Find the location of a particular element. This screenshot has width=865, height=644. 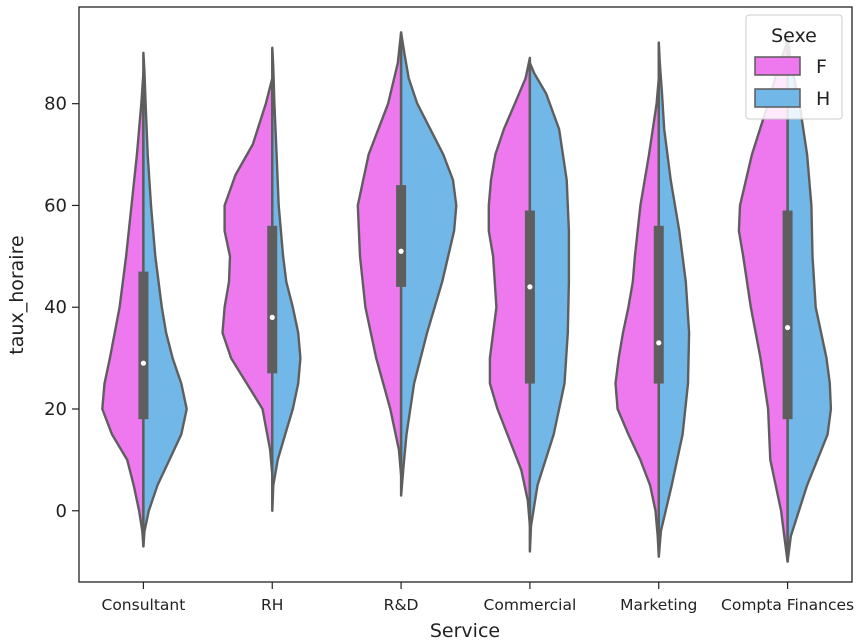

legend: Sexe F H is located at coordinates (794, 67).